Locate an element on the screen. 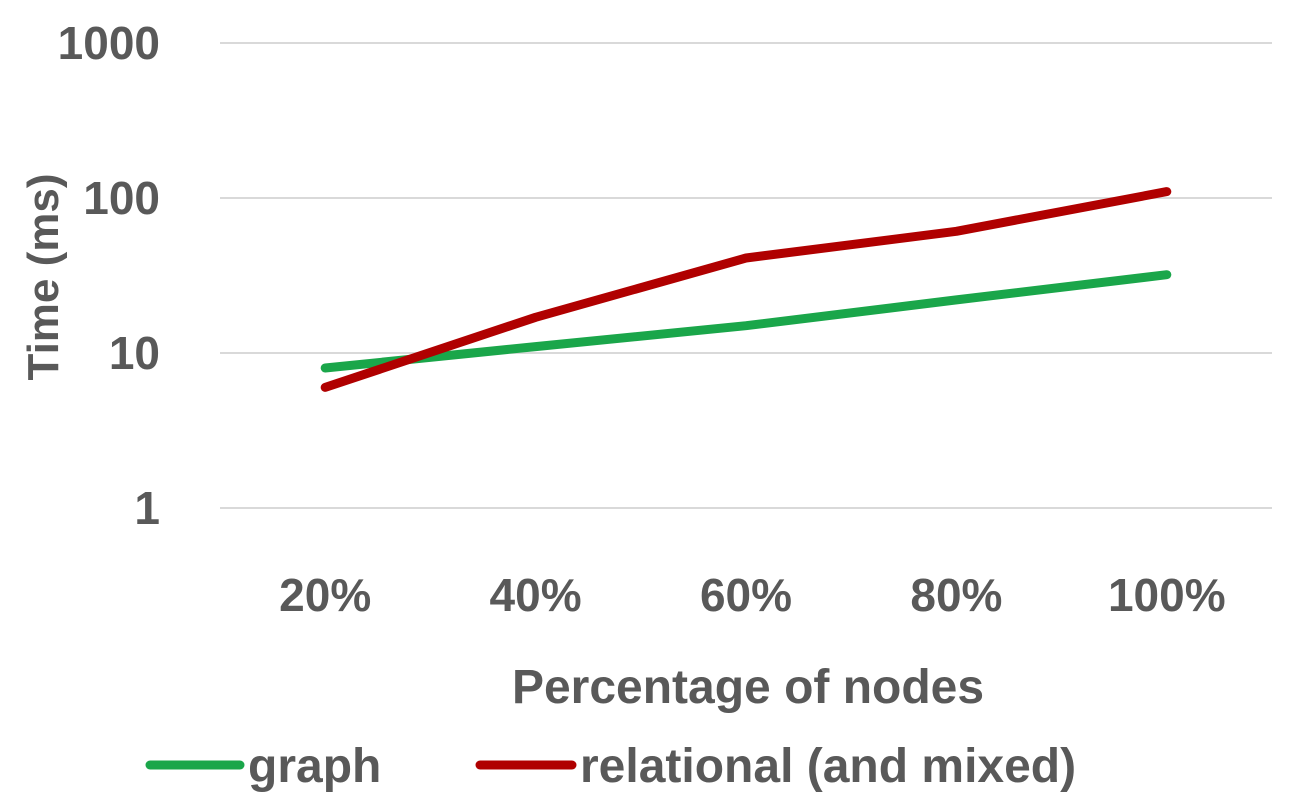 The image size is (1292, 804). x-tick-label: 20% is located at coordinates (325, 595).